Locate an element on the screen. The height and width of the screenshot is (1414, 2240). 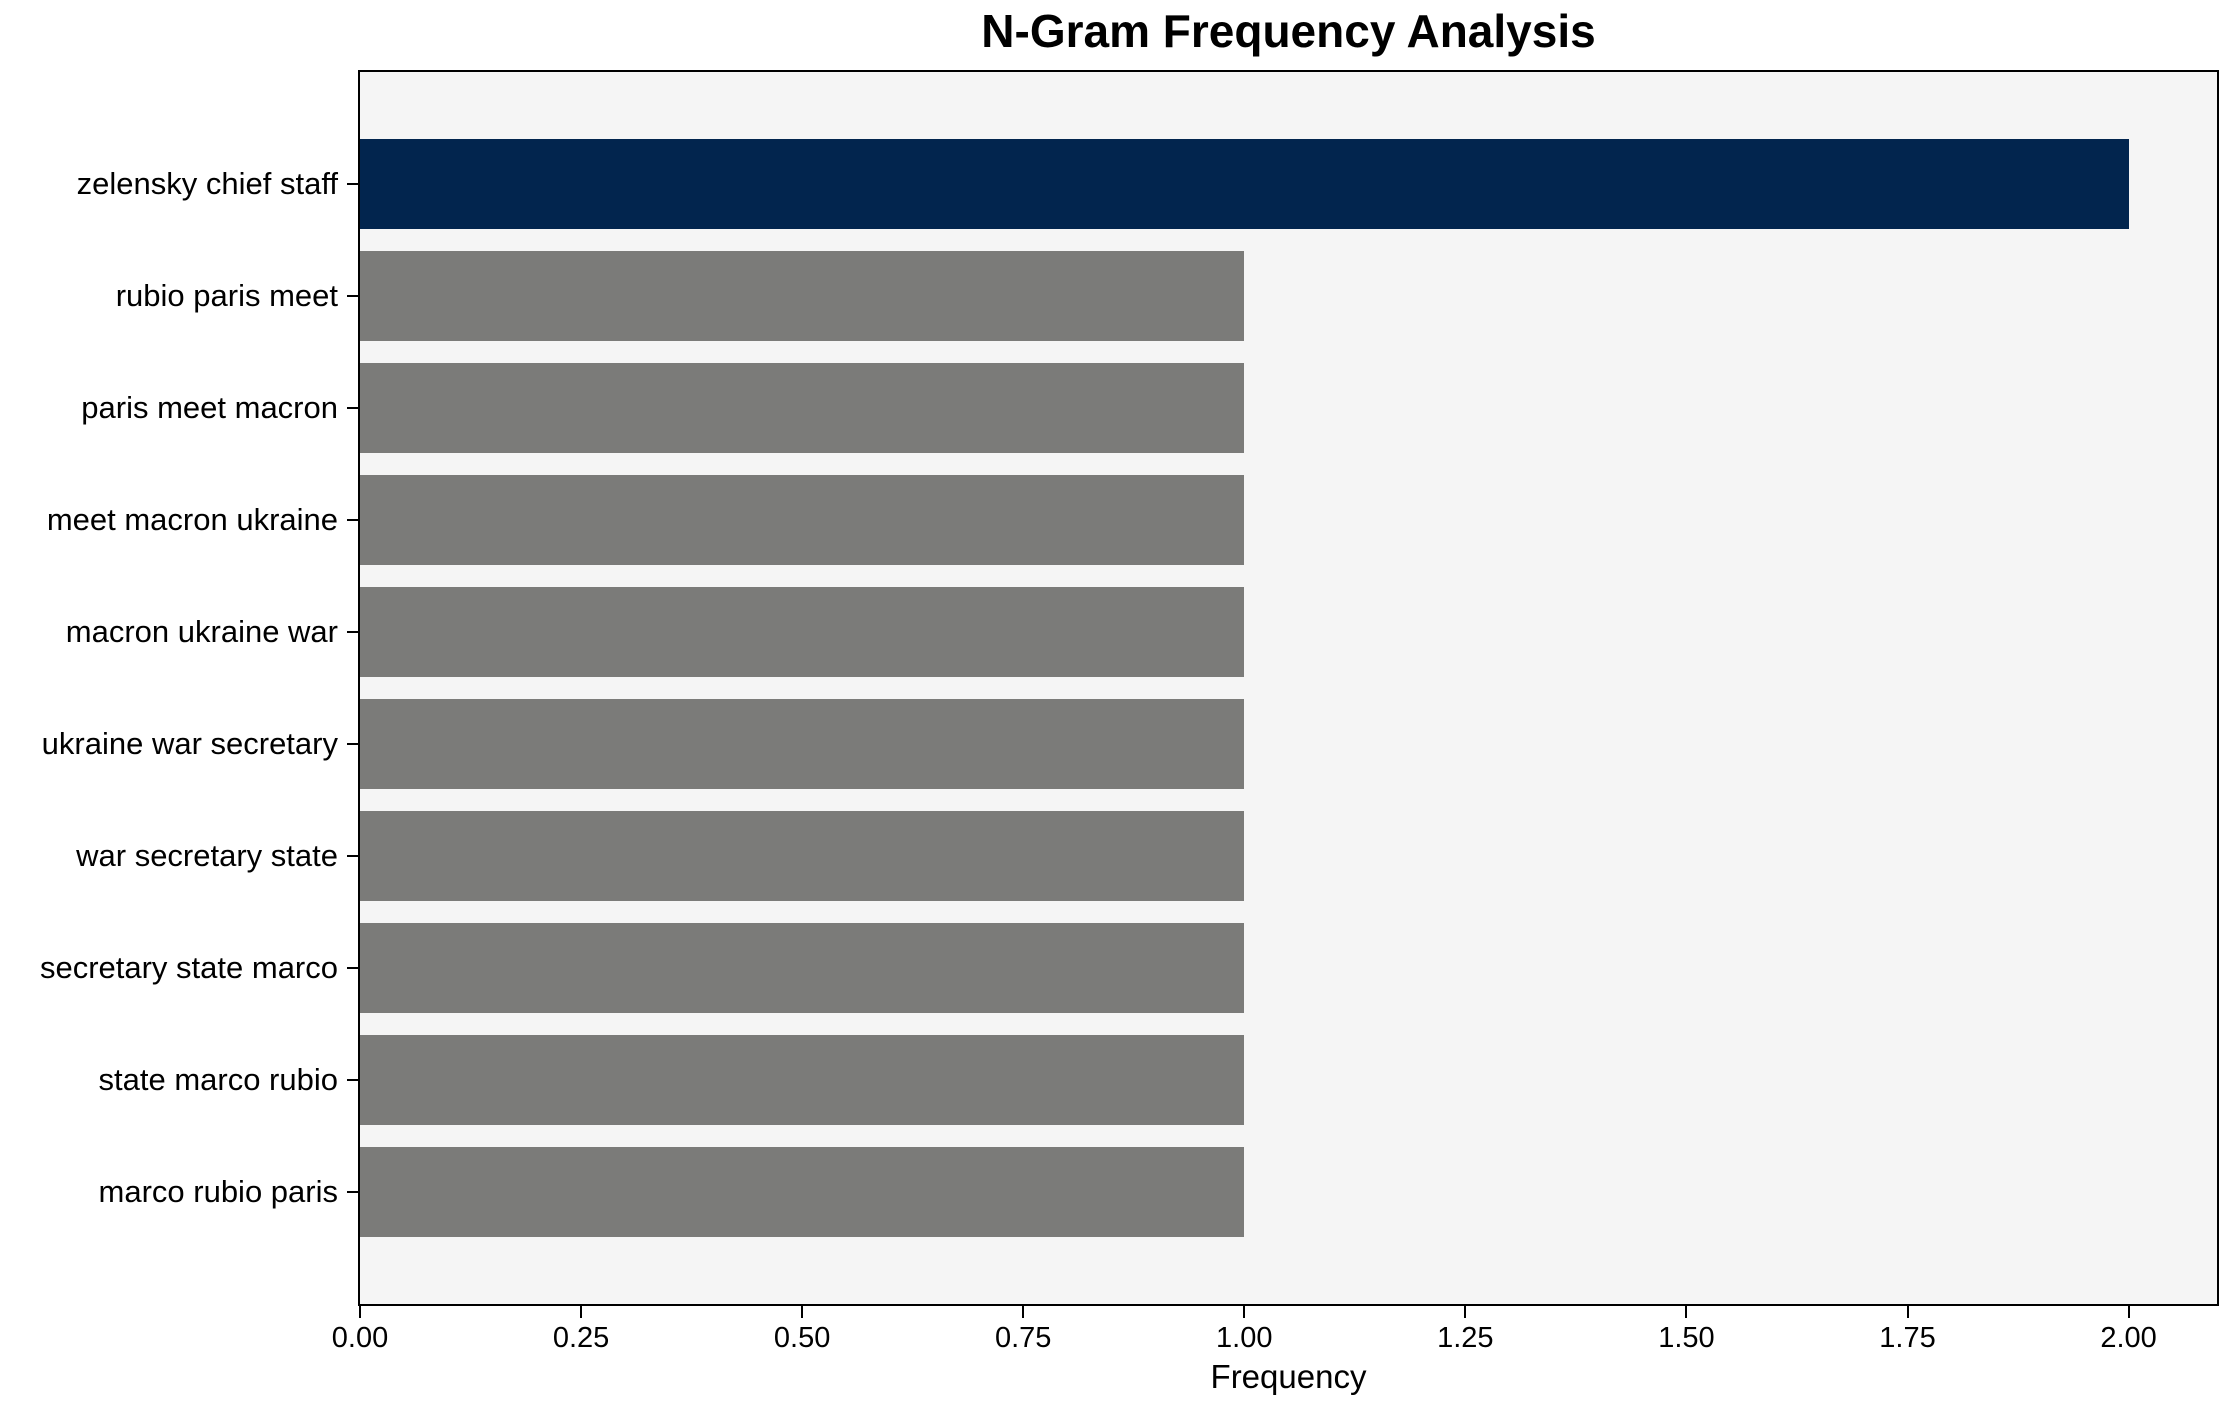
x-tick-label: 1.75 is located at coordinates (1907, 1338).